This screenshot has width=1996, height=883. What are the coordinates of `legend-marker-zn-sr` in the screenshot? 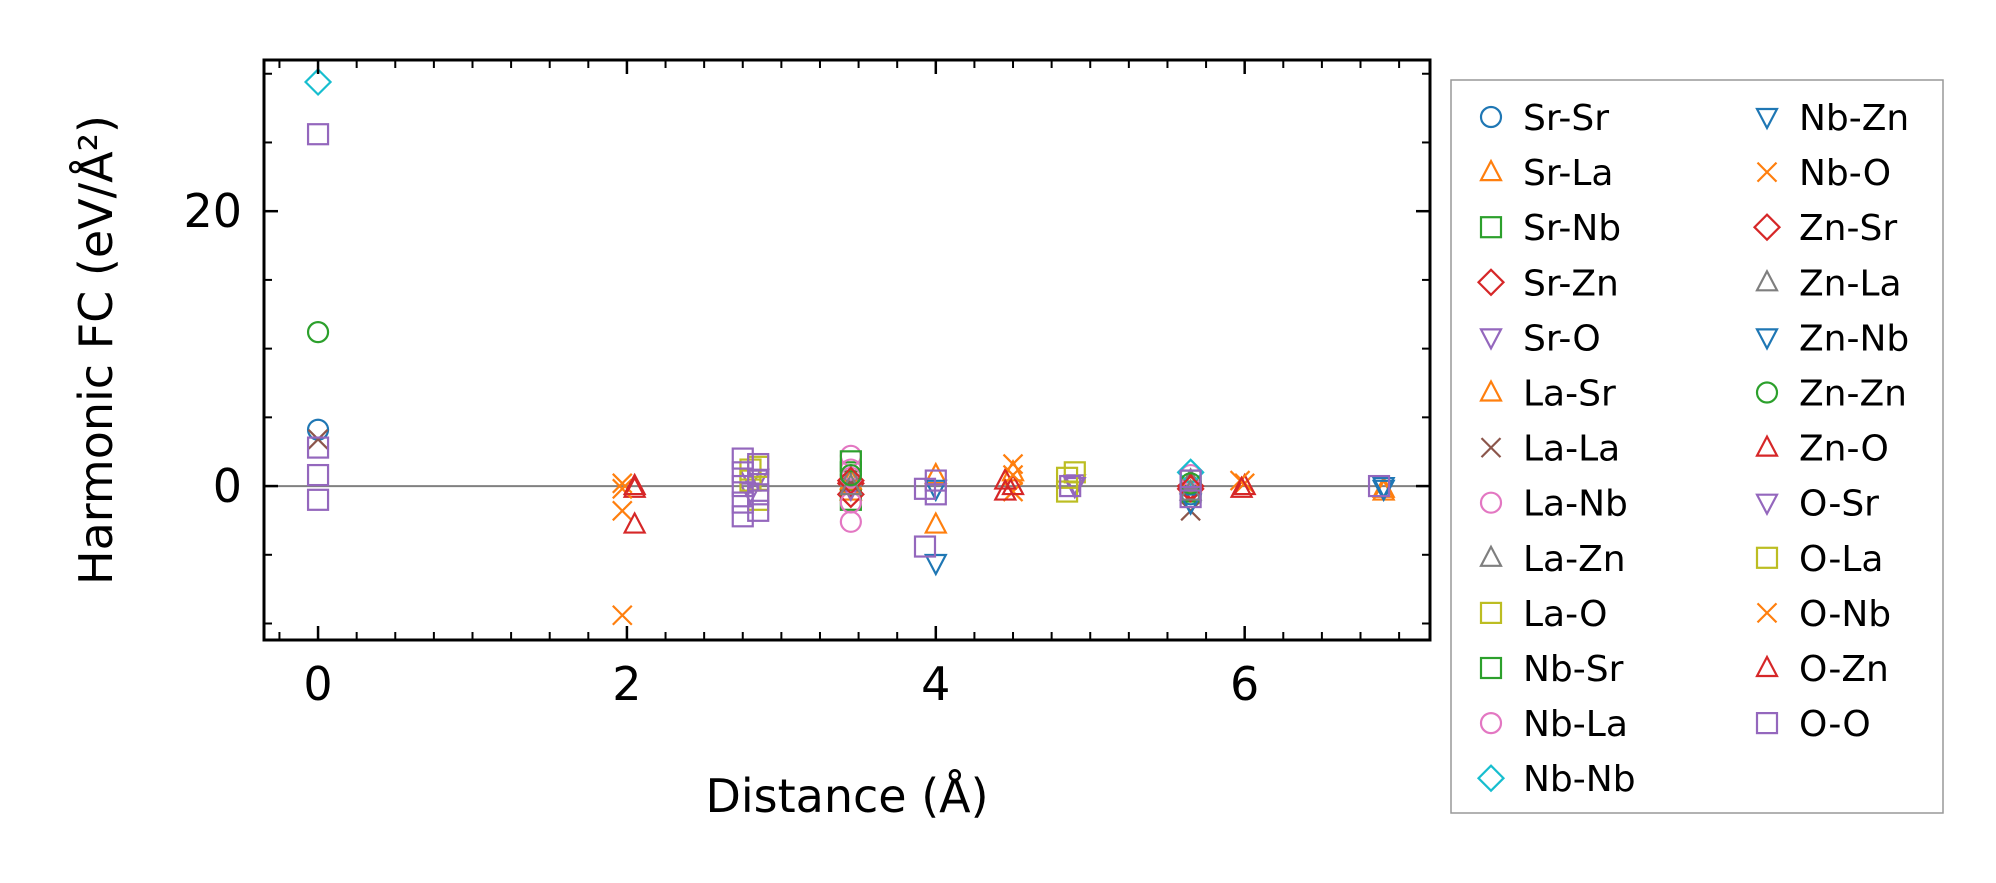 It's located at (1767, 227).